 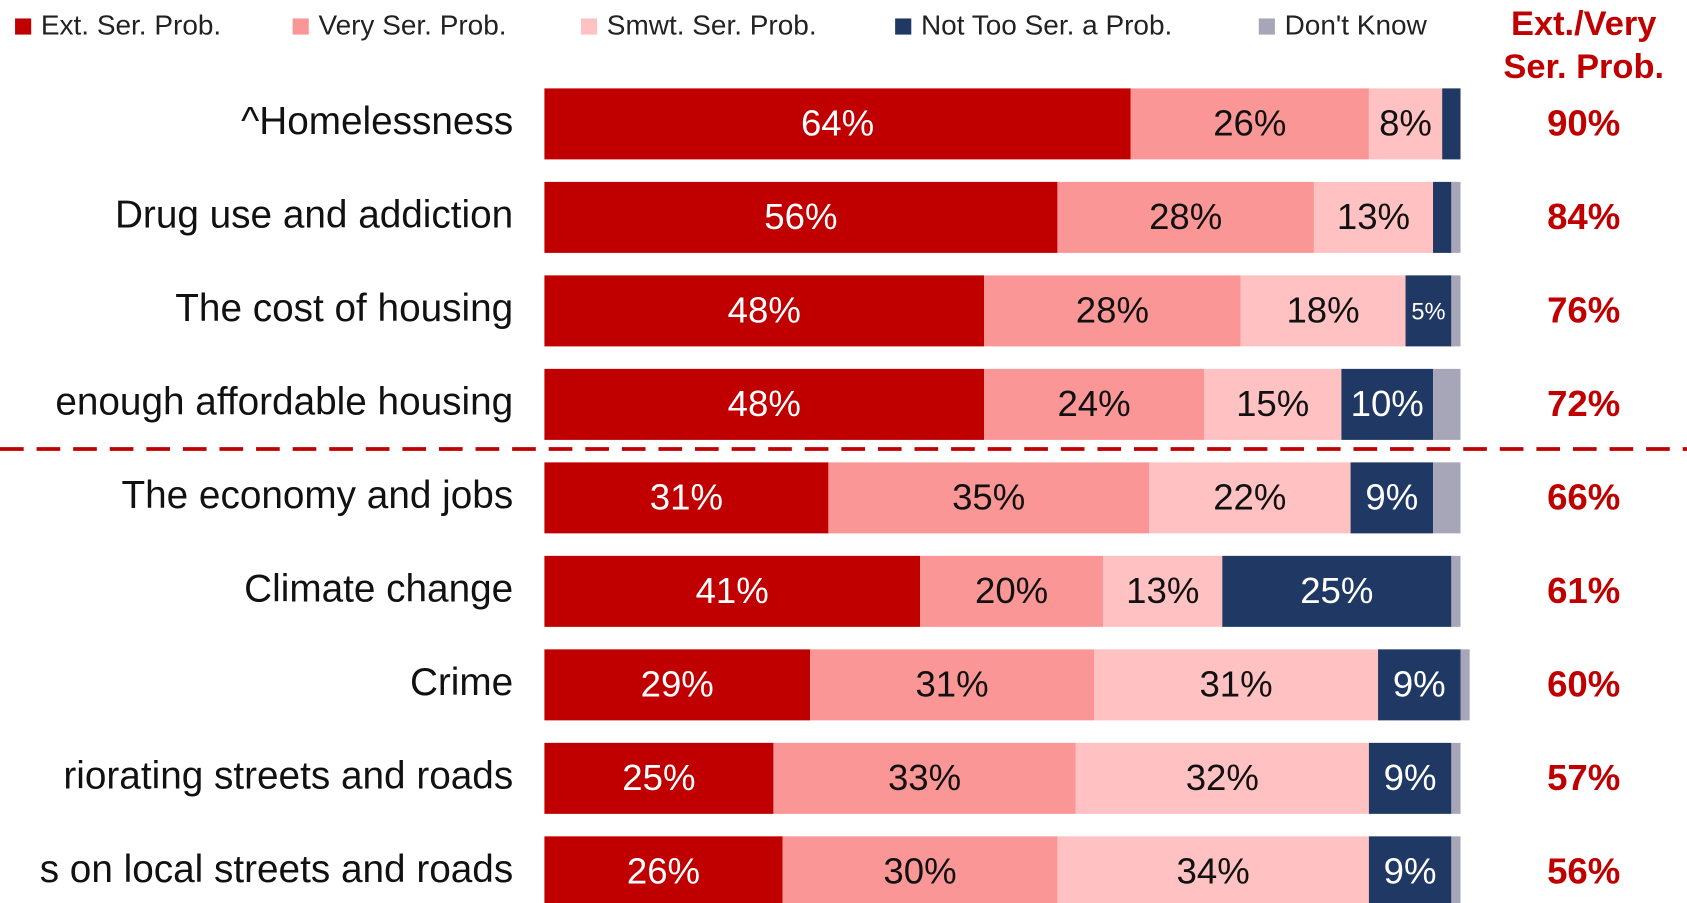 I want to click on value-label: 41%, so click(x=732, y=590).